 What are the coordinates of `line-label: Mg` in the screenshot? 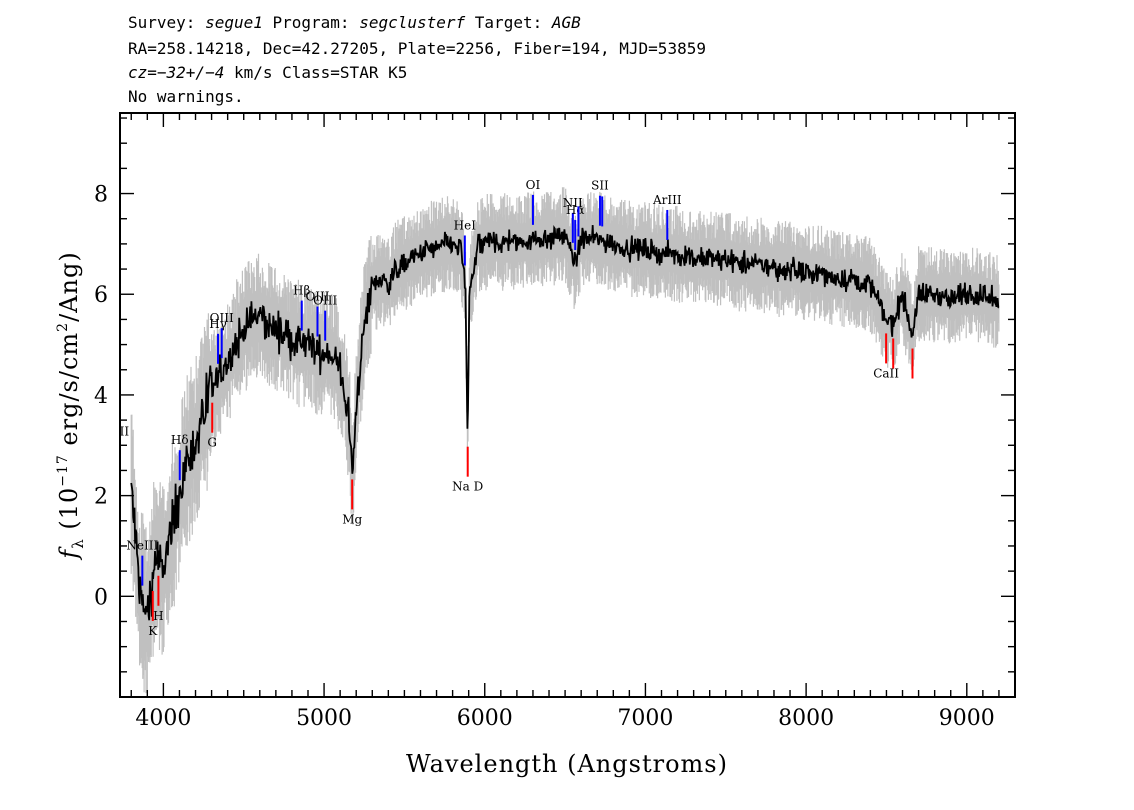 It's located at (352, 519).